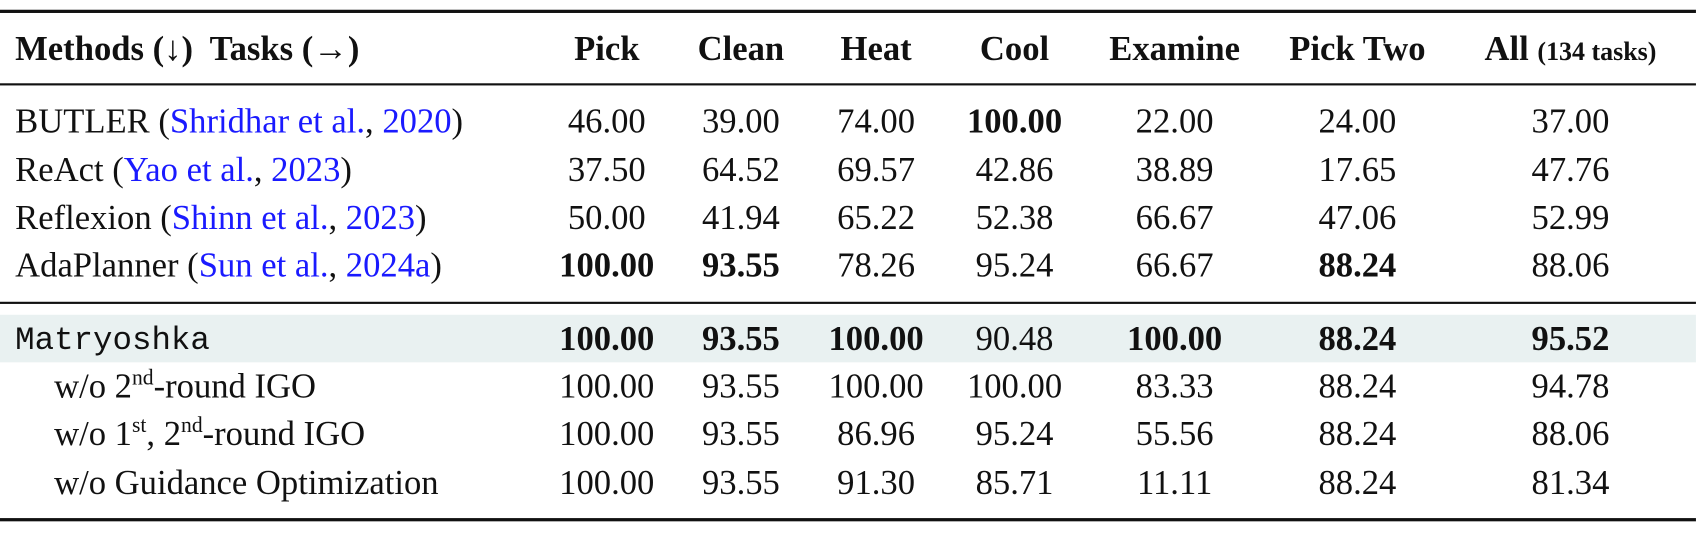  What do you see at coordinates (1506, 48) in the screenshot?
I see `header-label: All` at bounding box center [1506, 48].